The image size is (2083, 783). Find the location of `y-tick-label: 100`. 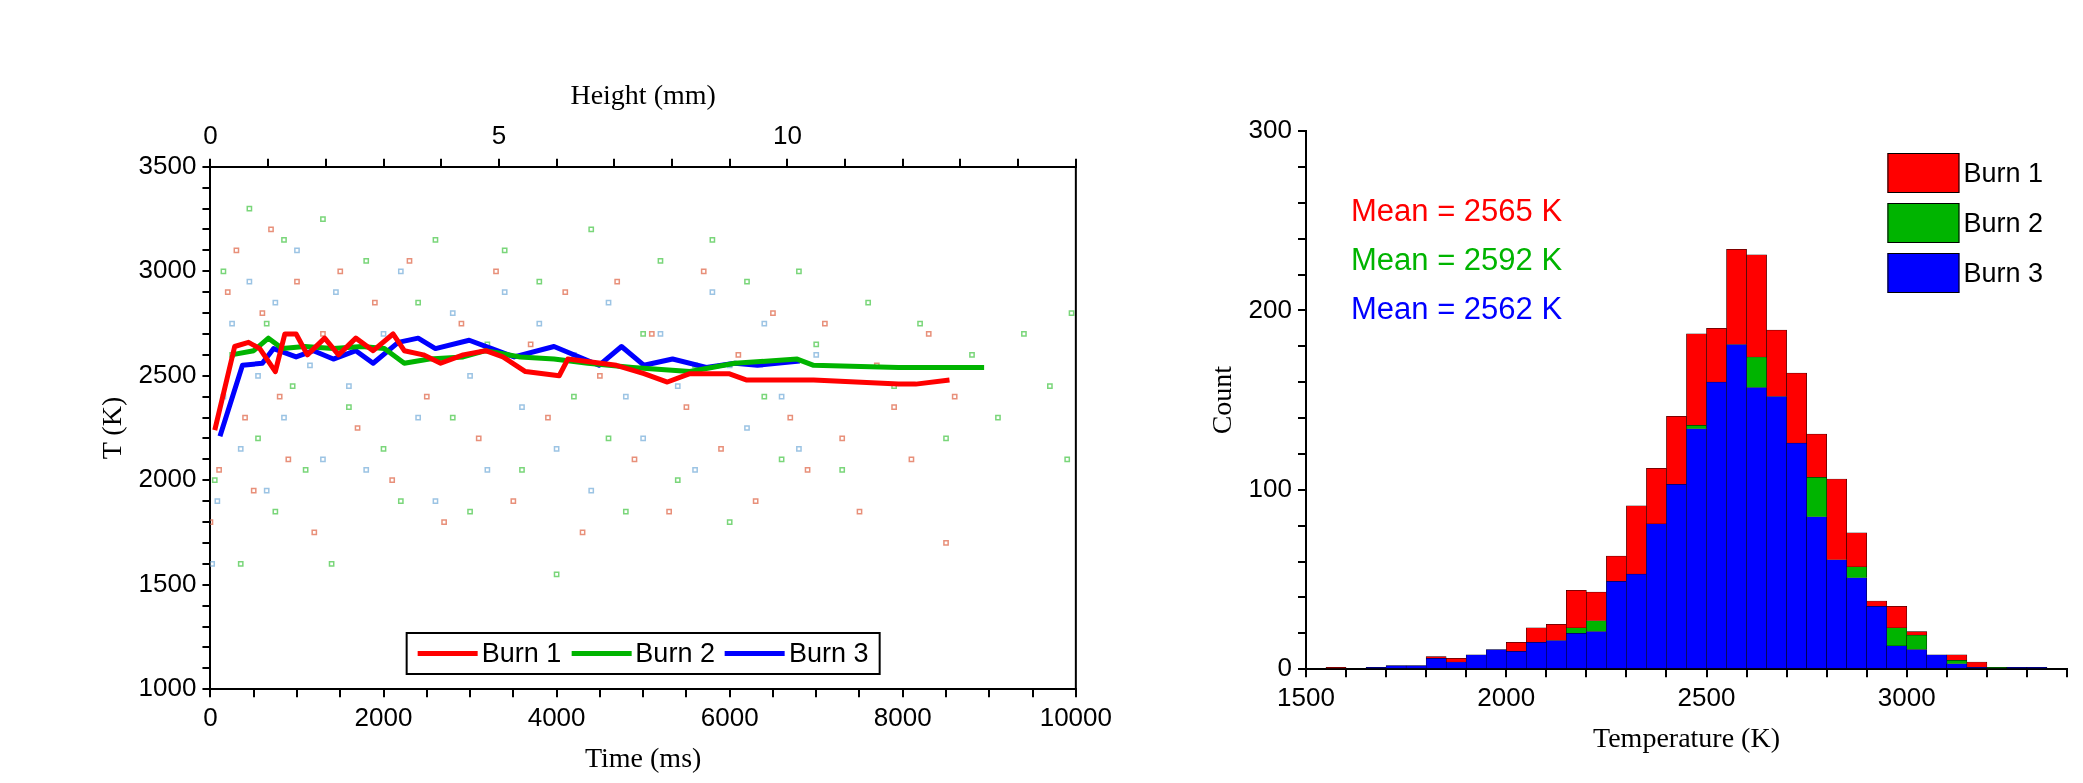

y-tick-label: 100 is located at coordinates (1270, 487).